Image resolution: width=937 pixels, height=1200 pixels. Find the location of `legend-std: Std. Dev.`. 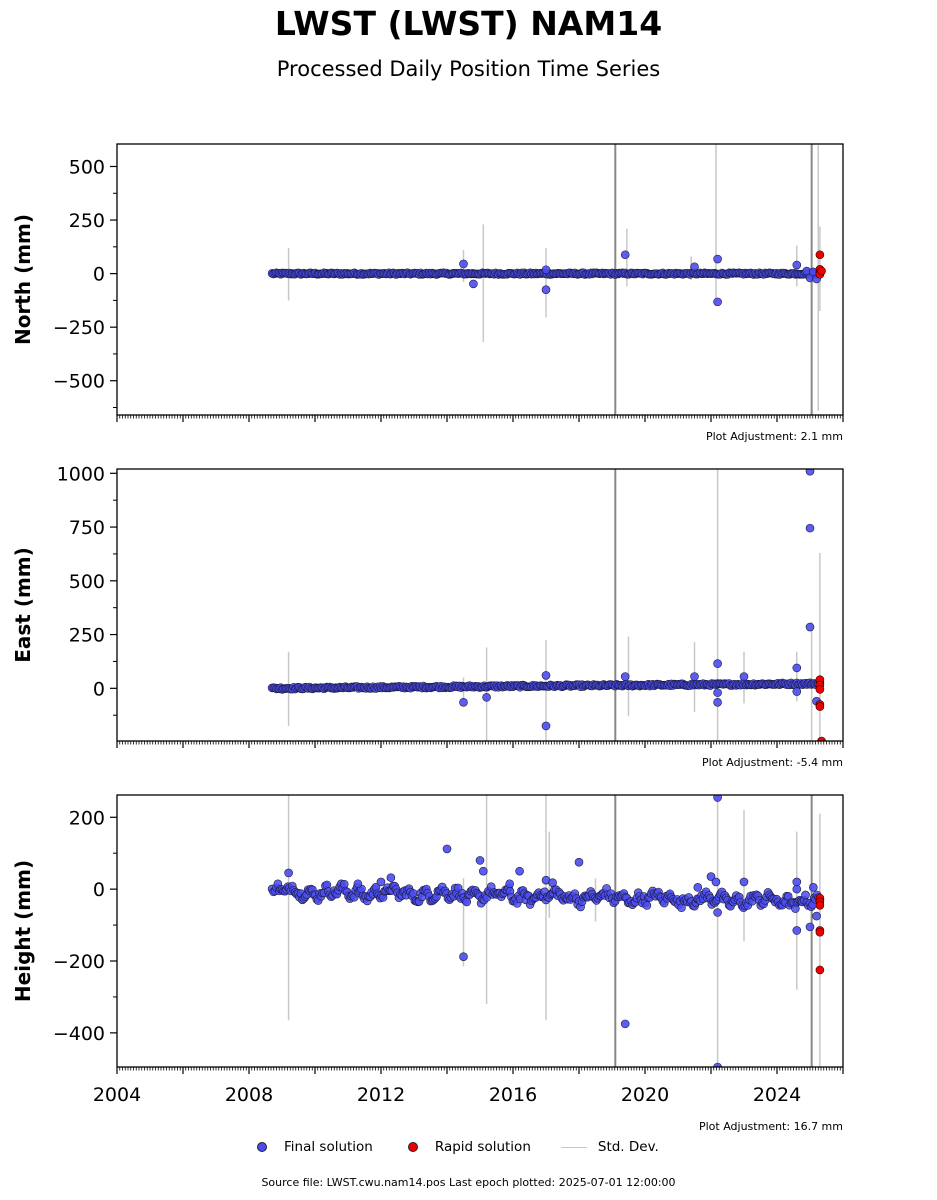

legend-std: Std. Dev. is located at coordinates (609, 1147).